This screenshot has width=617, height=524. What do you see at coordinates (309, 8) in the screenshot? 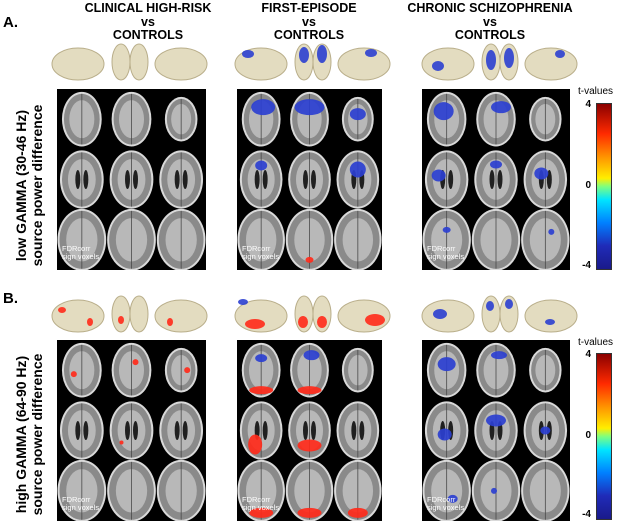
I see `col-title: FIRST-EPISODE` at bounding box center [309, 8].